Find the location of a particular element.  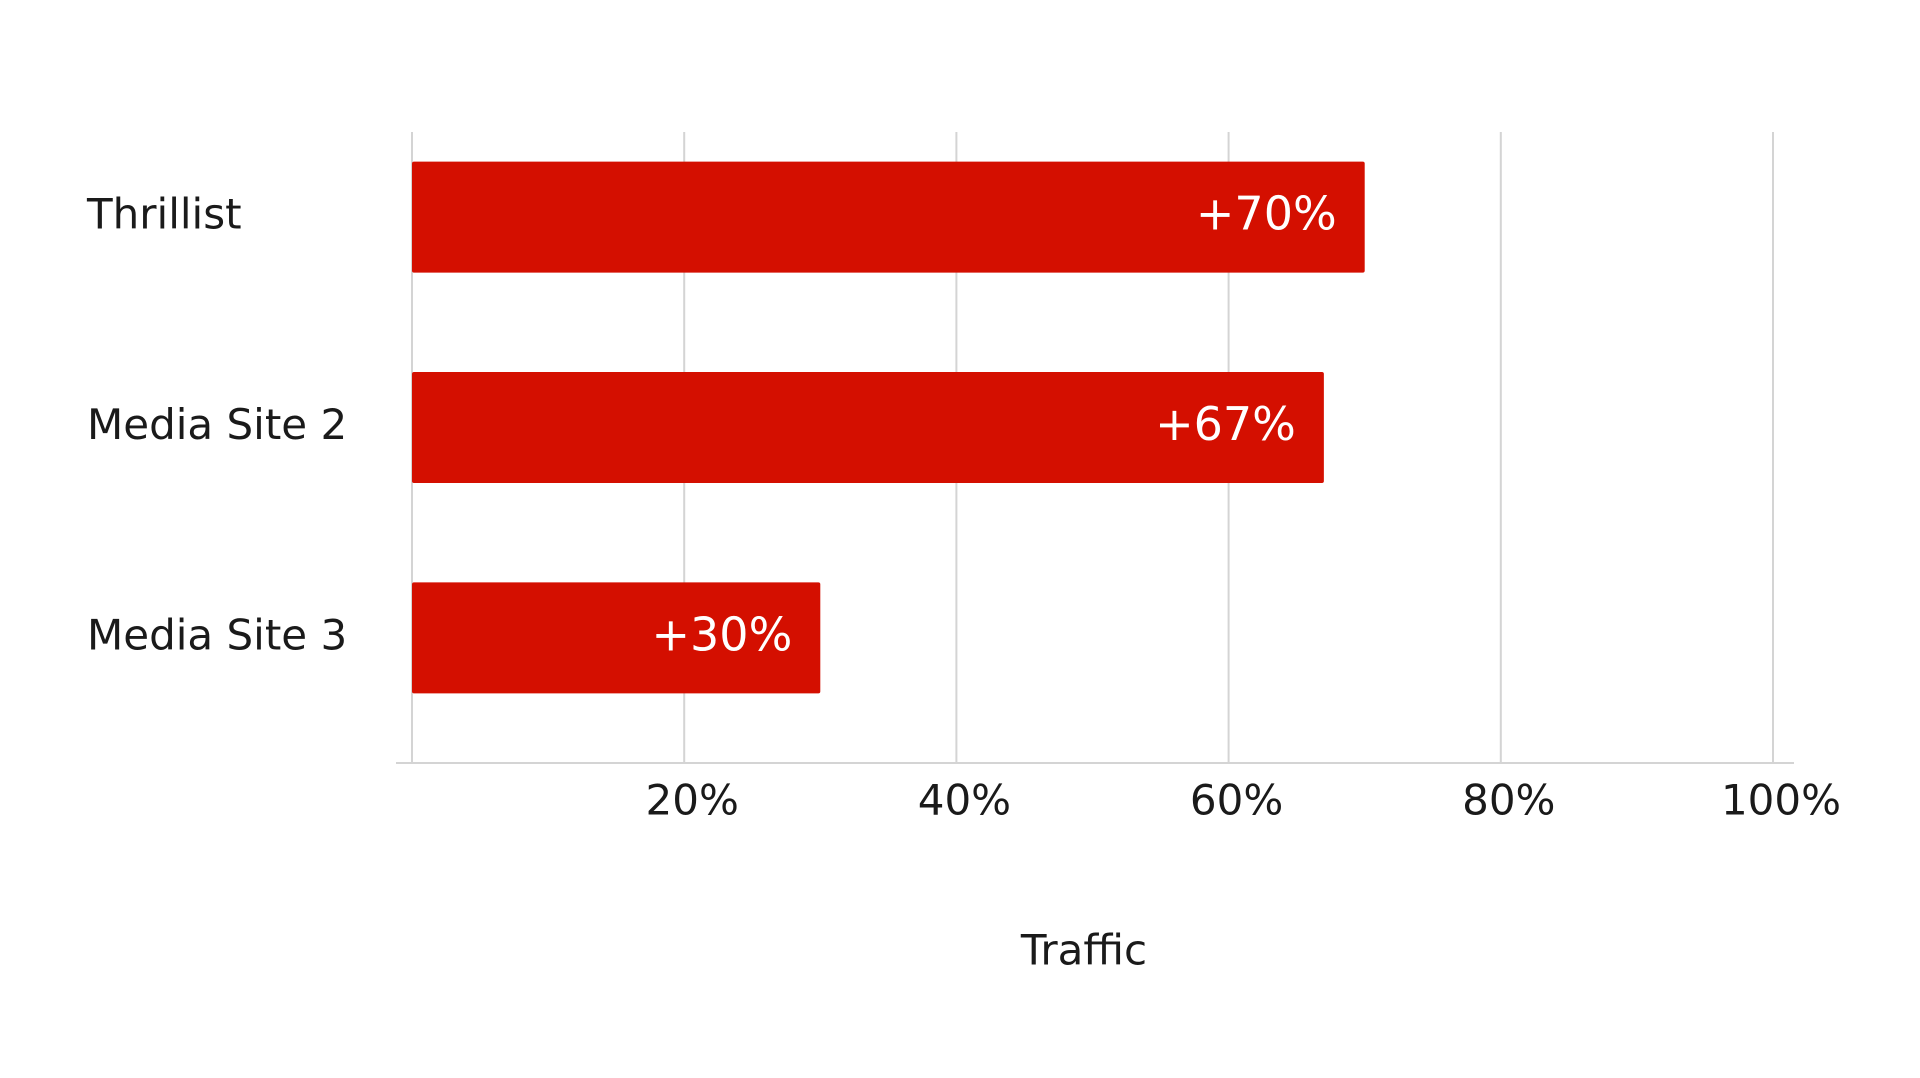

category-label: Media Site 2 is located at coordinates (217, 424).